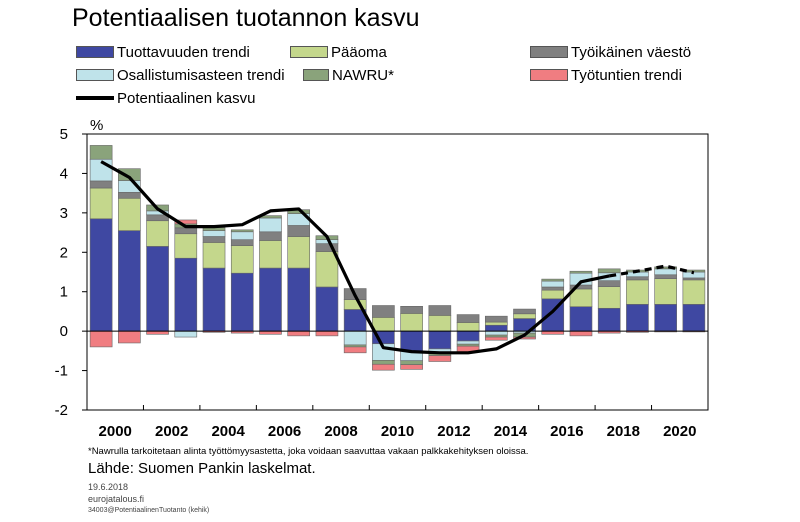  What do you see at coordinates (96, 125) in the screenshot?
I see `y-axis-unit: %` at bounding box center [96, 125].